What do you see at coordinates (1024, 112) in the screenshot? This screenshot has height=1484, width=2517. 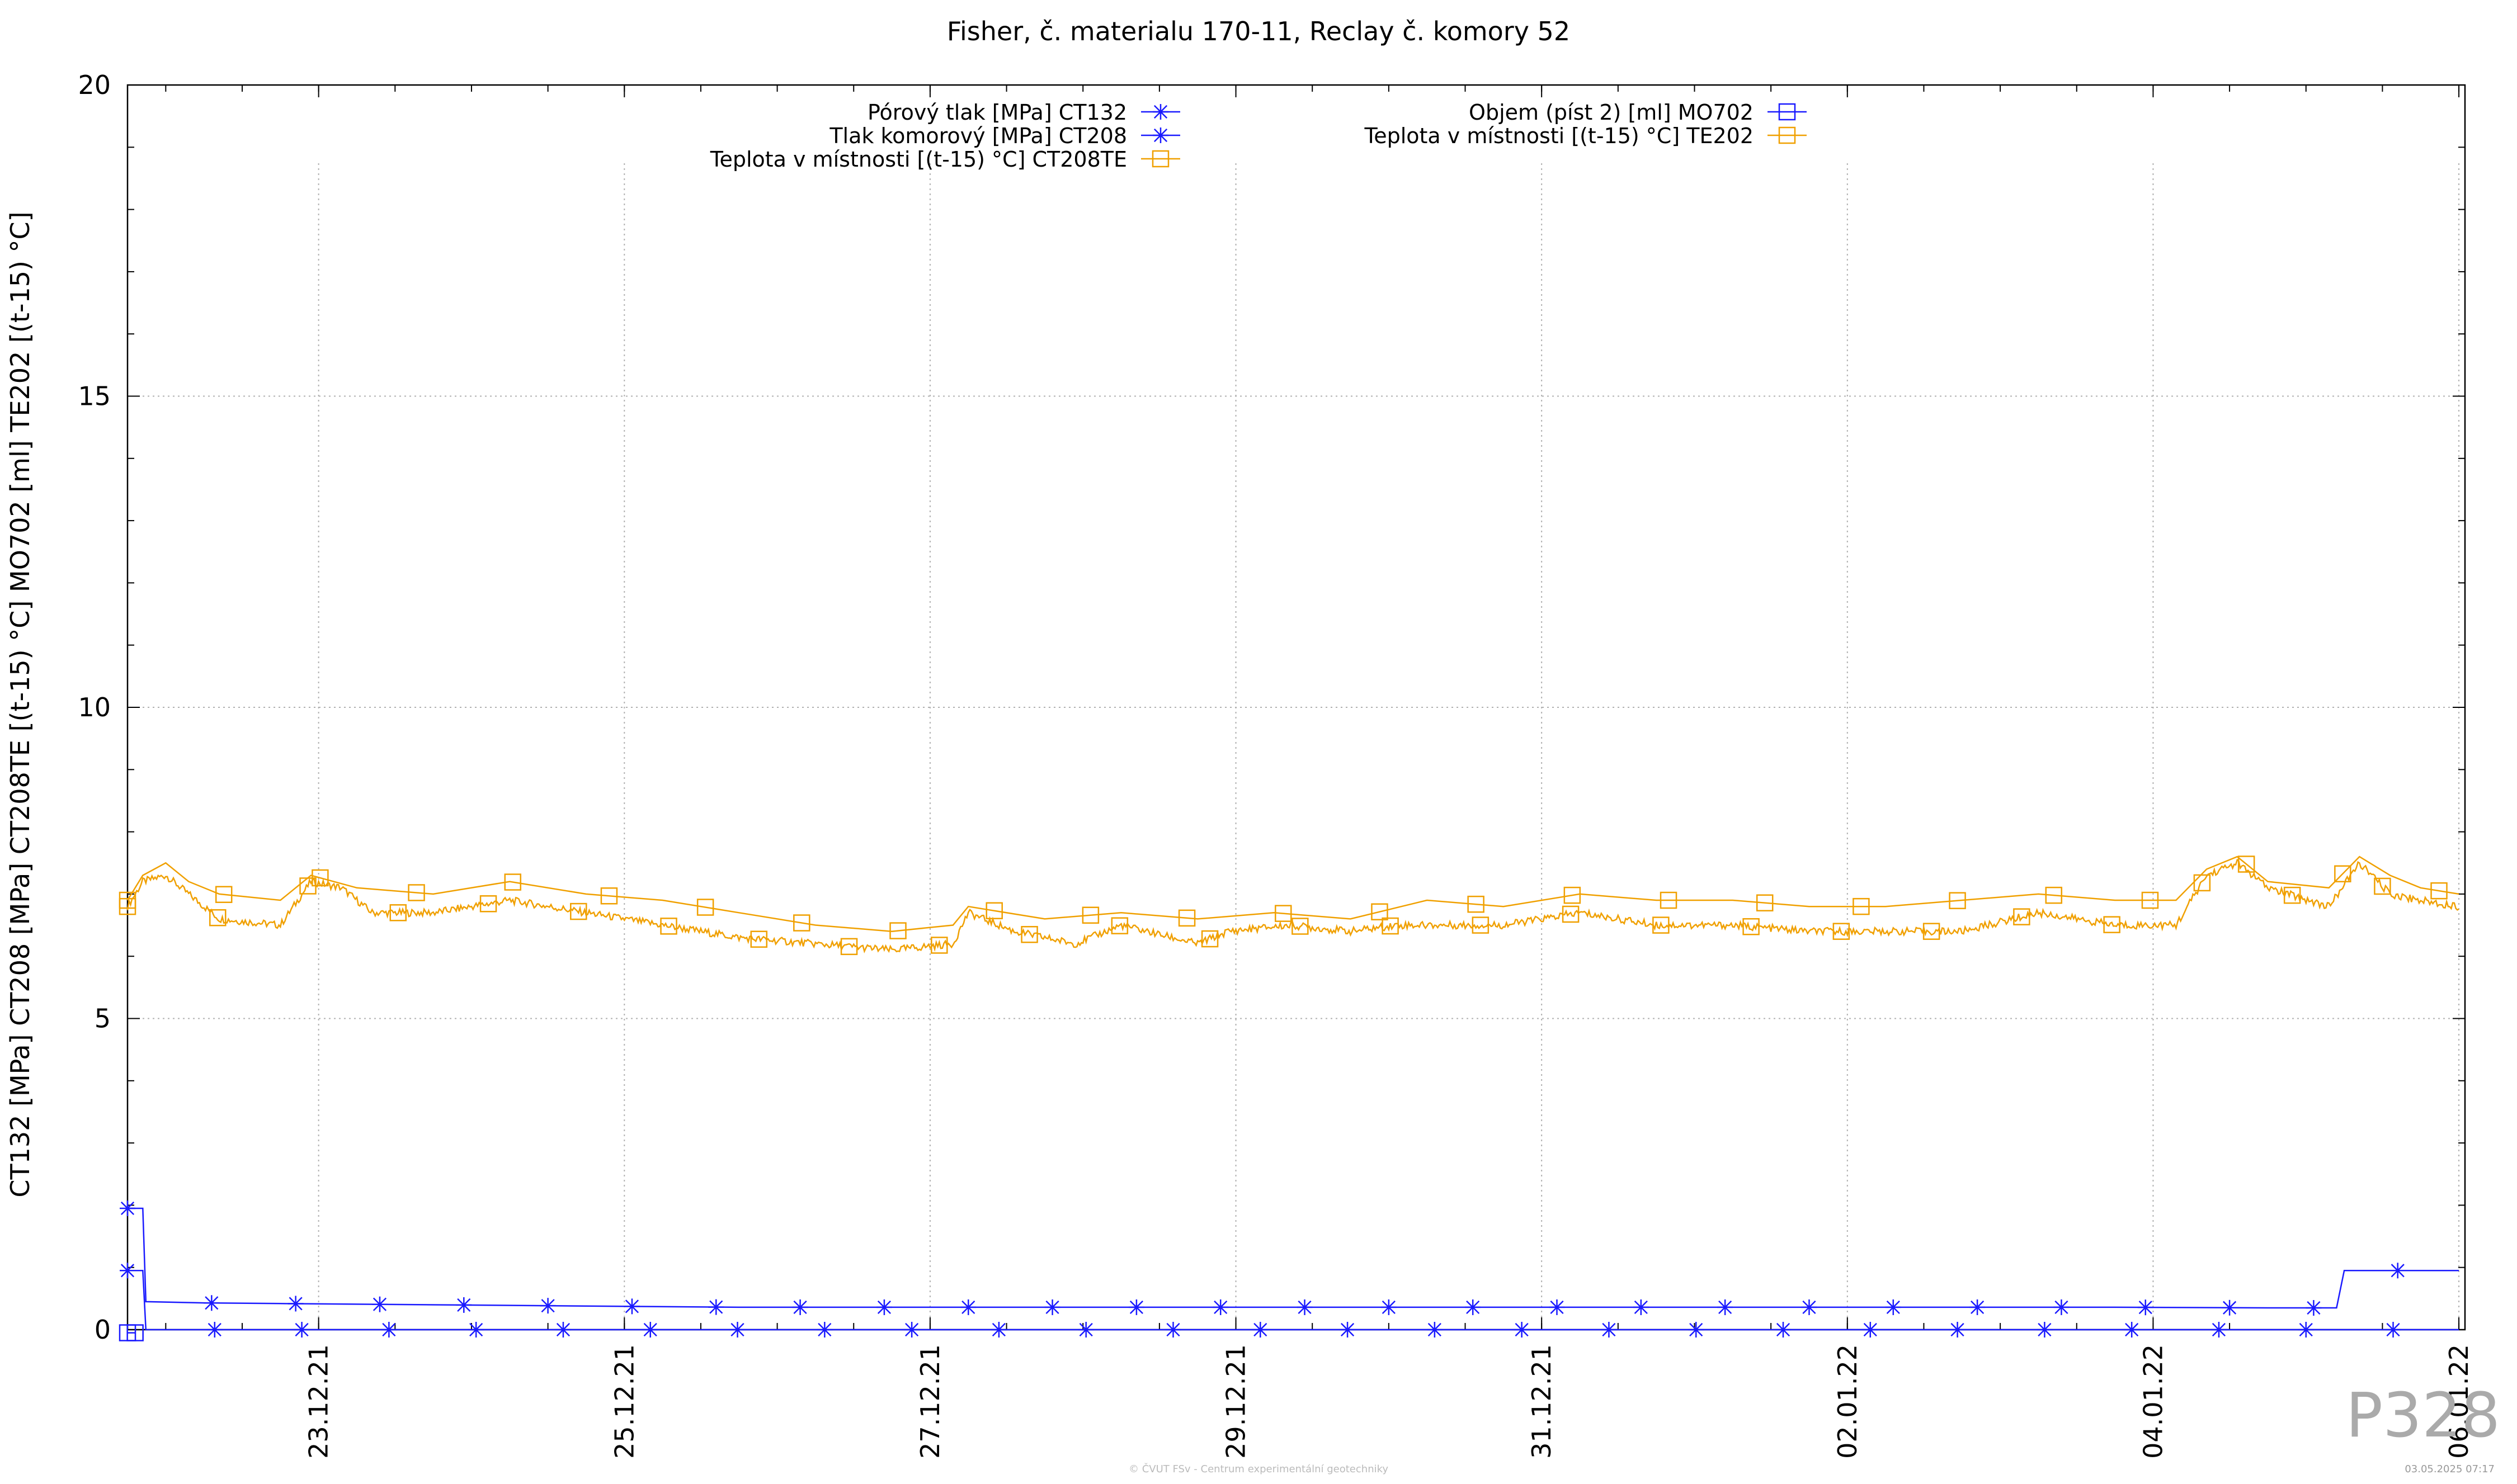 I see `legend-item: Pórový tlak [MPa] CT132` at bounding box center [1024, 112].